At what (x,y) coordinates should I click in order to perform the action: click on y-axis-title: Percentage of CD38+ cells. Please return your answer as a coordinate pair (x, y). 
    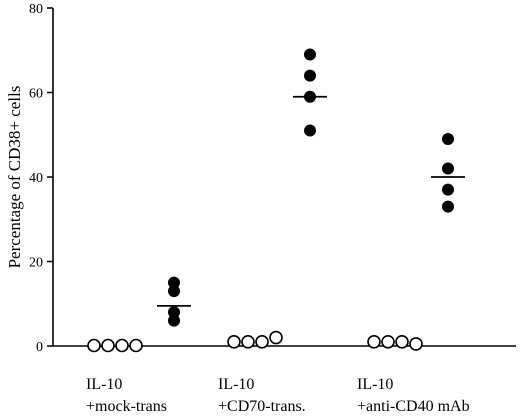
    Looking at the image, I should click on (14, 177).